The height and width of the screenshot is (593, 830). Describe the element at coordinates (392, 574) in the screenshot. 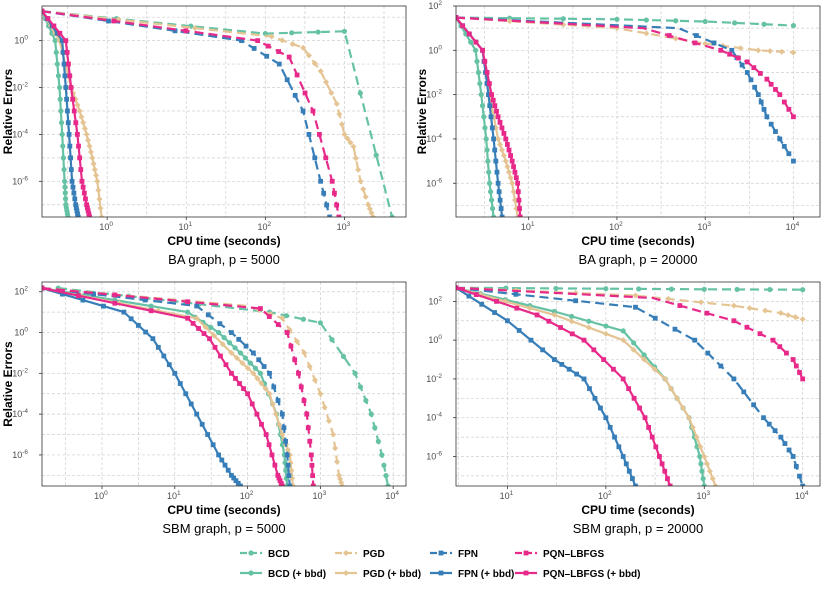

I see `legend-item-pgd-bbd-label: PGD (+ bbd)` at that location.